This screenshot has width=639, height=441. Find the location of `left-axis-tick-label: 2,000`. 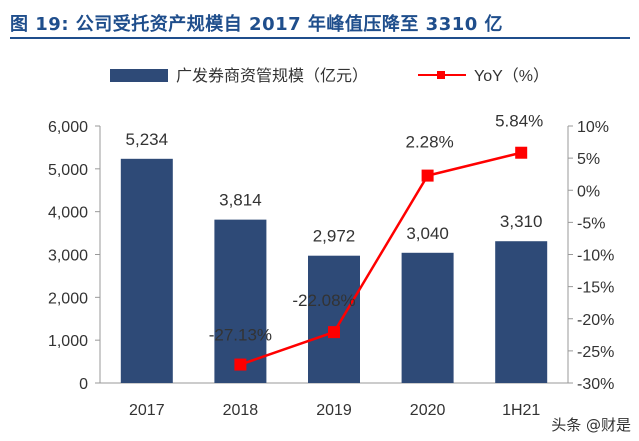

left-axis-tick-label: 2,000 is located at coordinates (68, 298).